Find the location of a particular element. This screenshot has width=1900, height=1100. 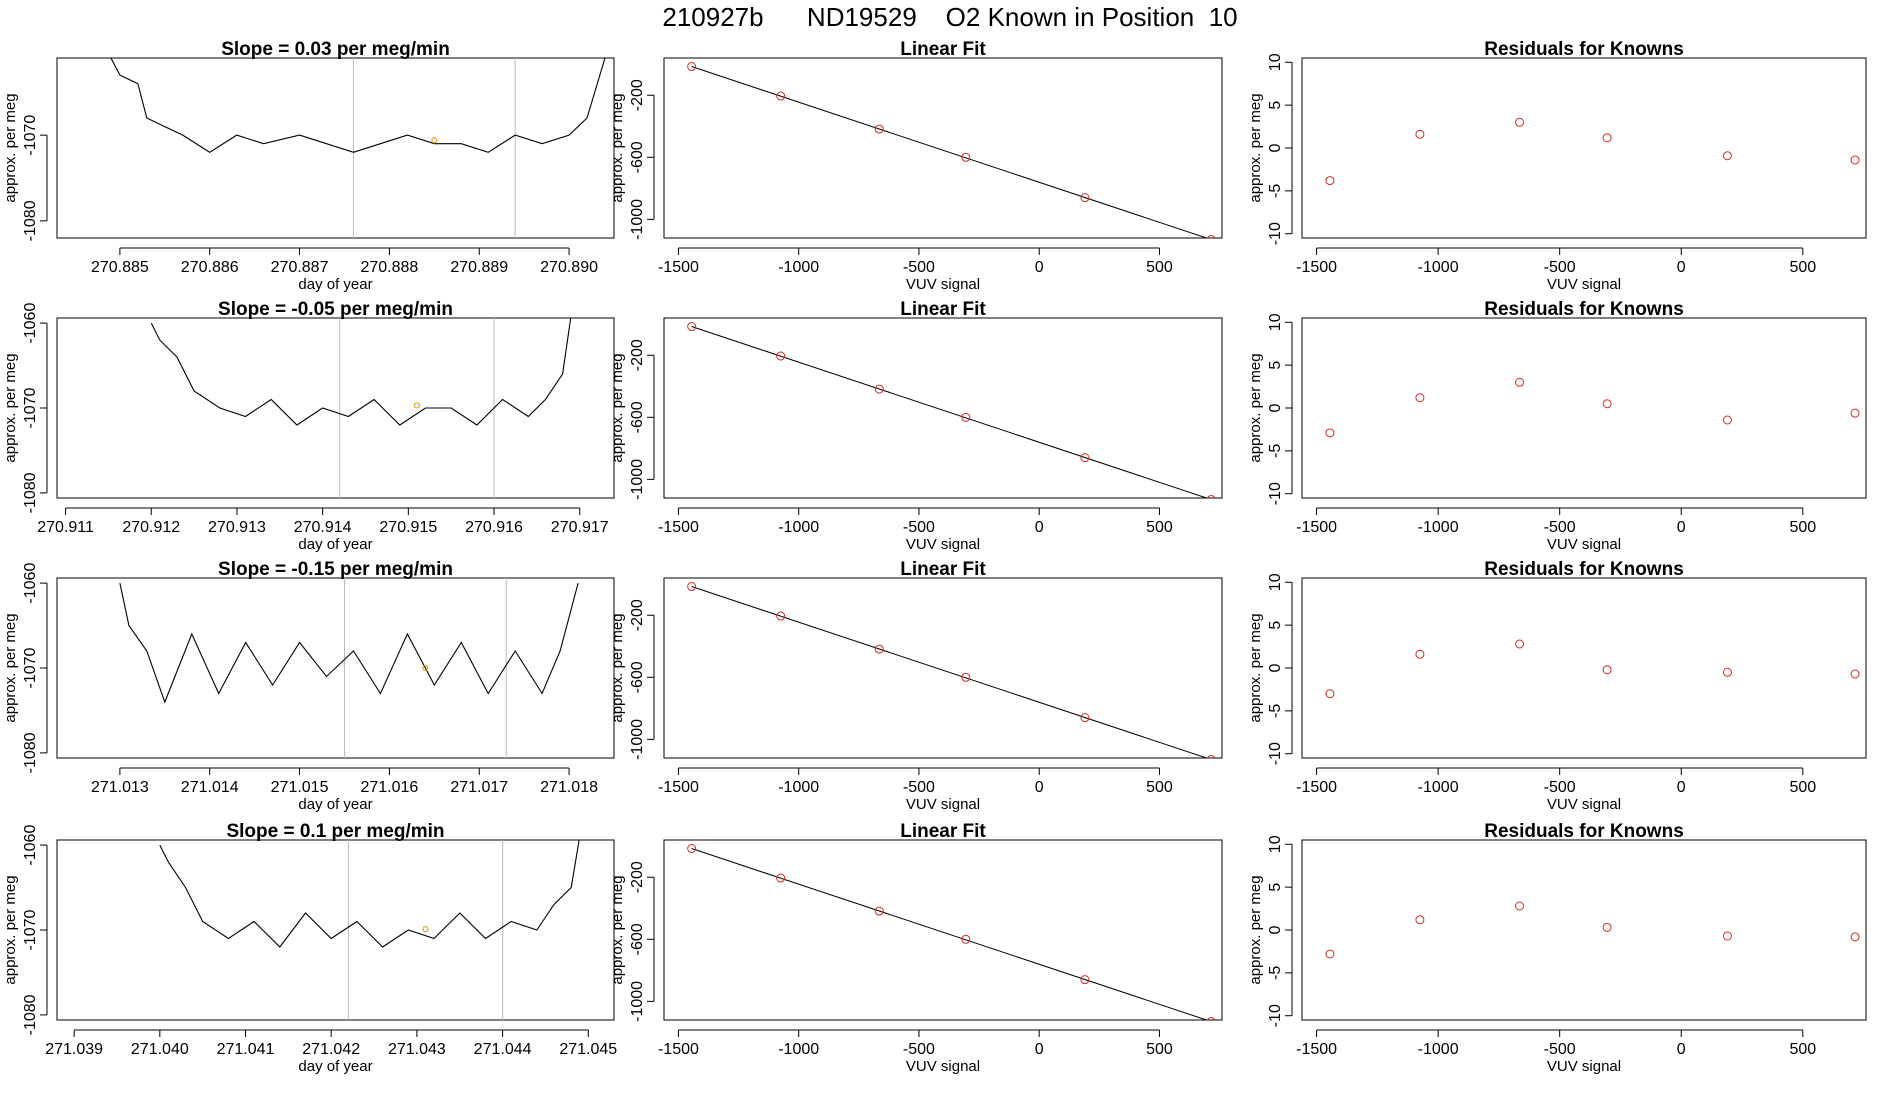

y-tick-label: -1070 is located at coordinates (30, 667).